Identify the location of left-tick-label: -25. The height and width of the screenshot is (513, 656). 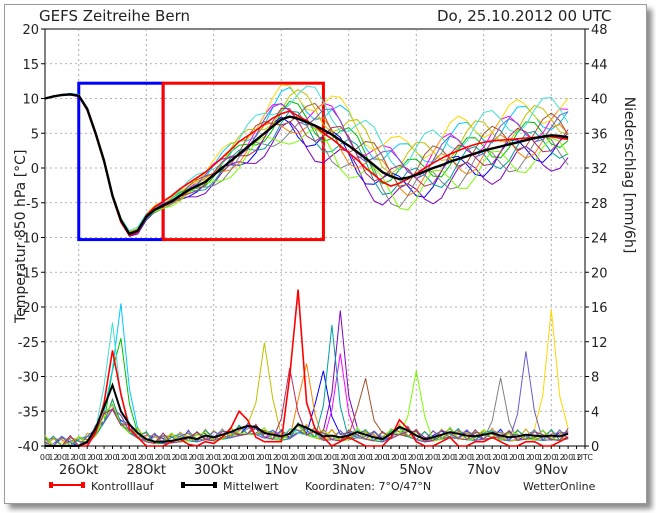
(28, 343).